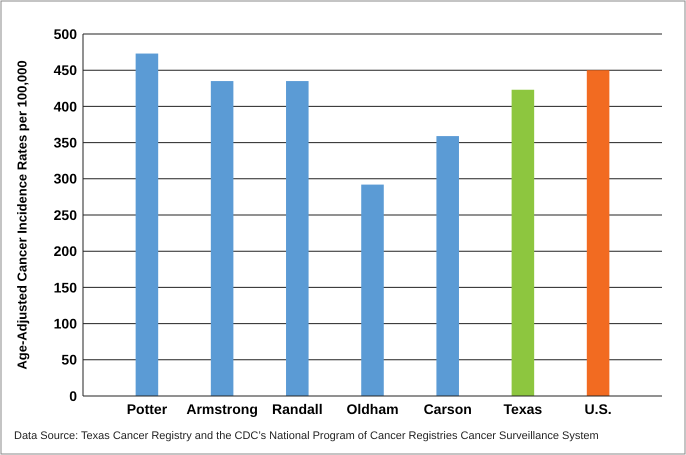  Describe the element at coordinates (73, 396) in the screenshot. I see `y-tick-label: 0` at that location.